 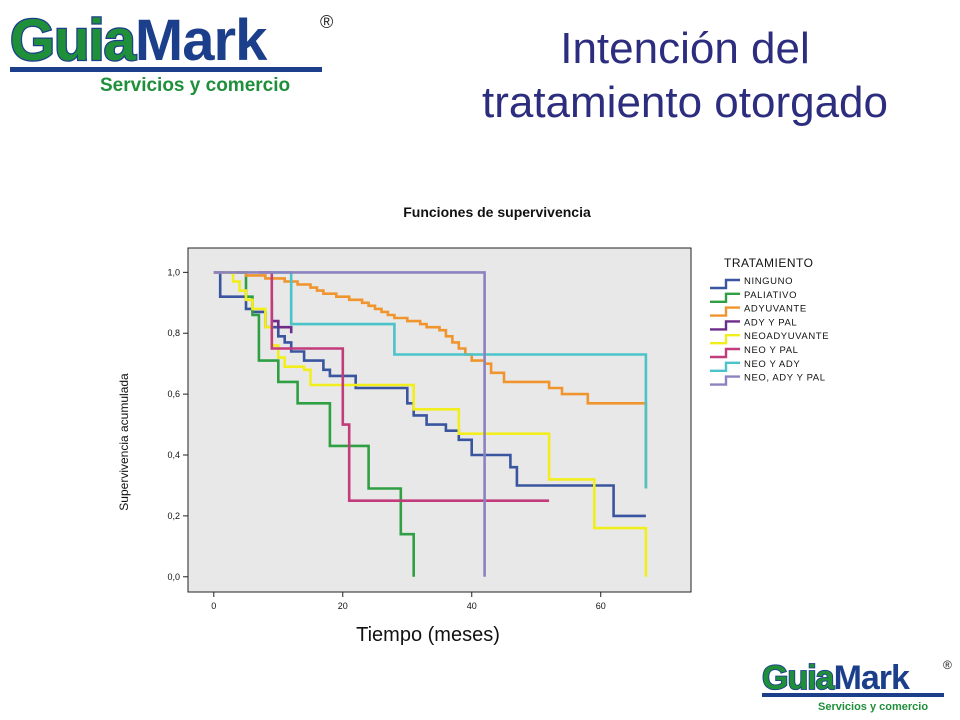 What do you see at coordinates (775, 309) in the screenshot?
I see `legend-item: ADYUVANTE` at bounding box center [775, 309].